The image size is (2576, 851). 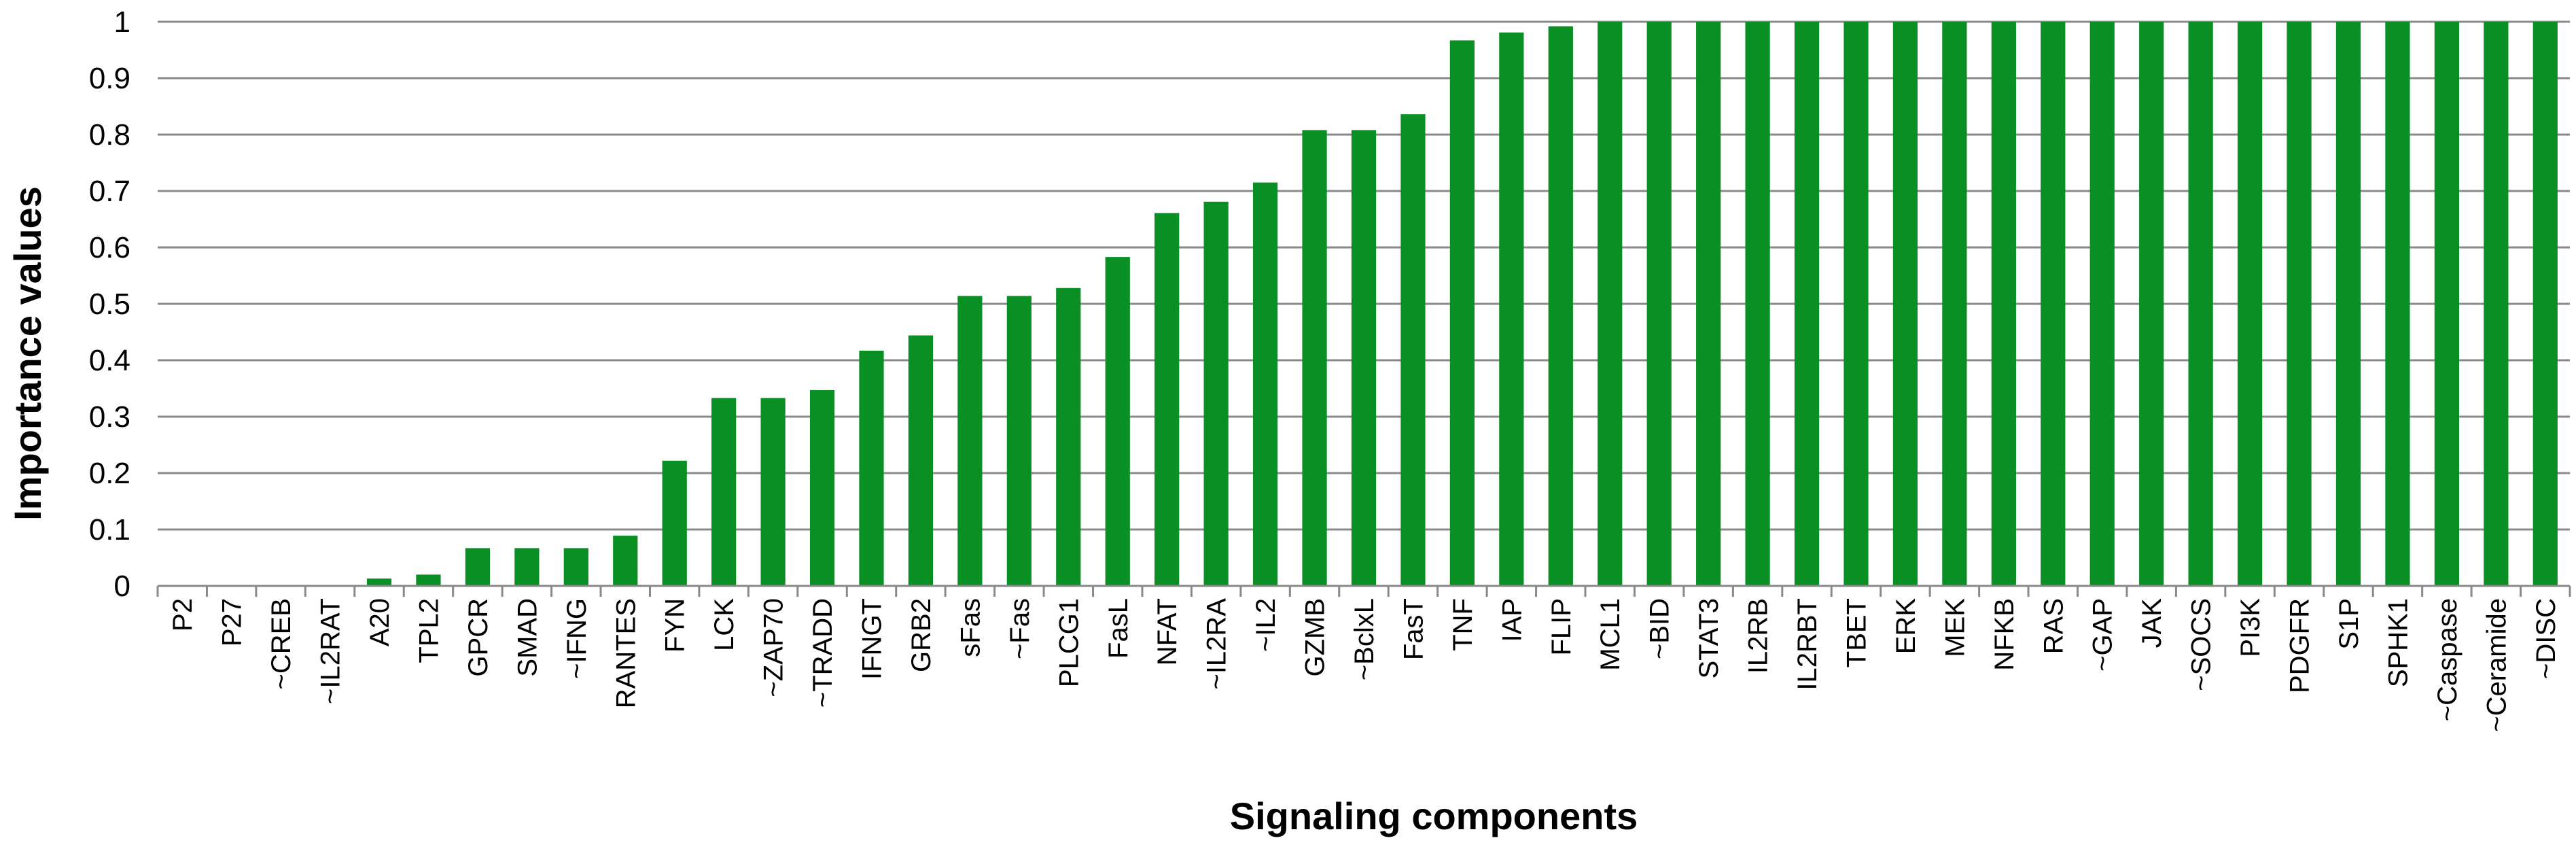 I want to click on x-tick-label: IFNGT, so click(x=872, y=639).